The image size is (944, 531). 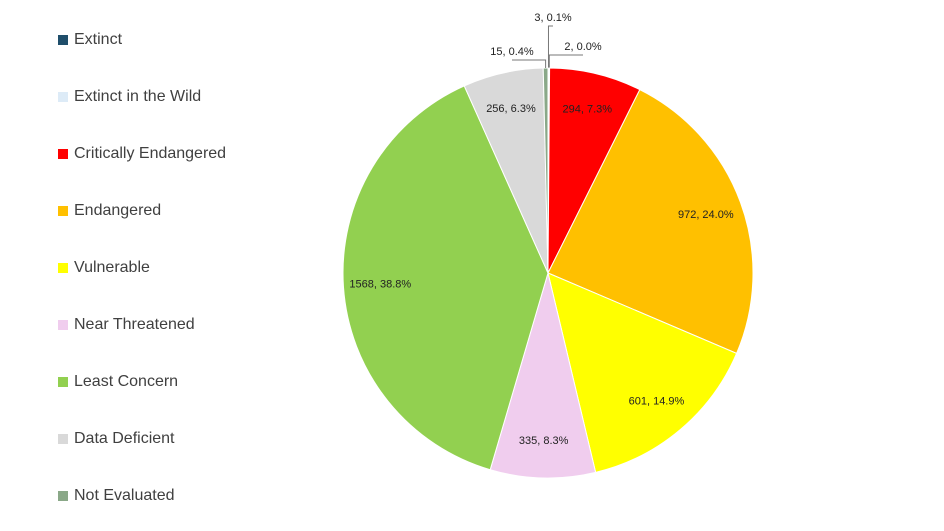 I want to click on value-label: 256, 6.3%, so click(x=511, y=109).